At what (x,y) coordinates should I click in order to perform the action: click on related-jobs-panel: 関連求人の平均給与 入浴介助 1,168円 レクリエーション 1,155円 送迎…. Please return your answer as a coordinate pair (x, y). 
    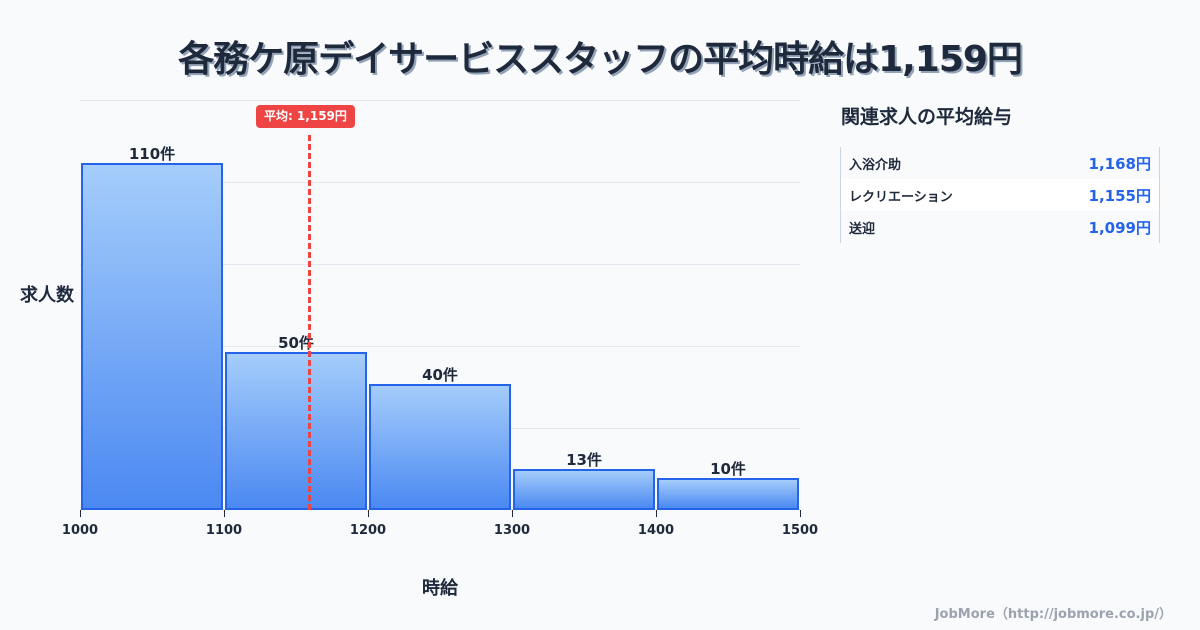
    Looking at the image, I should click on (1000, 172).